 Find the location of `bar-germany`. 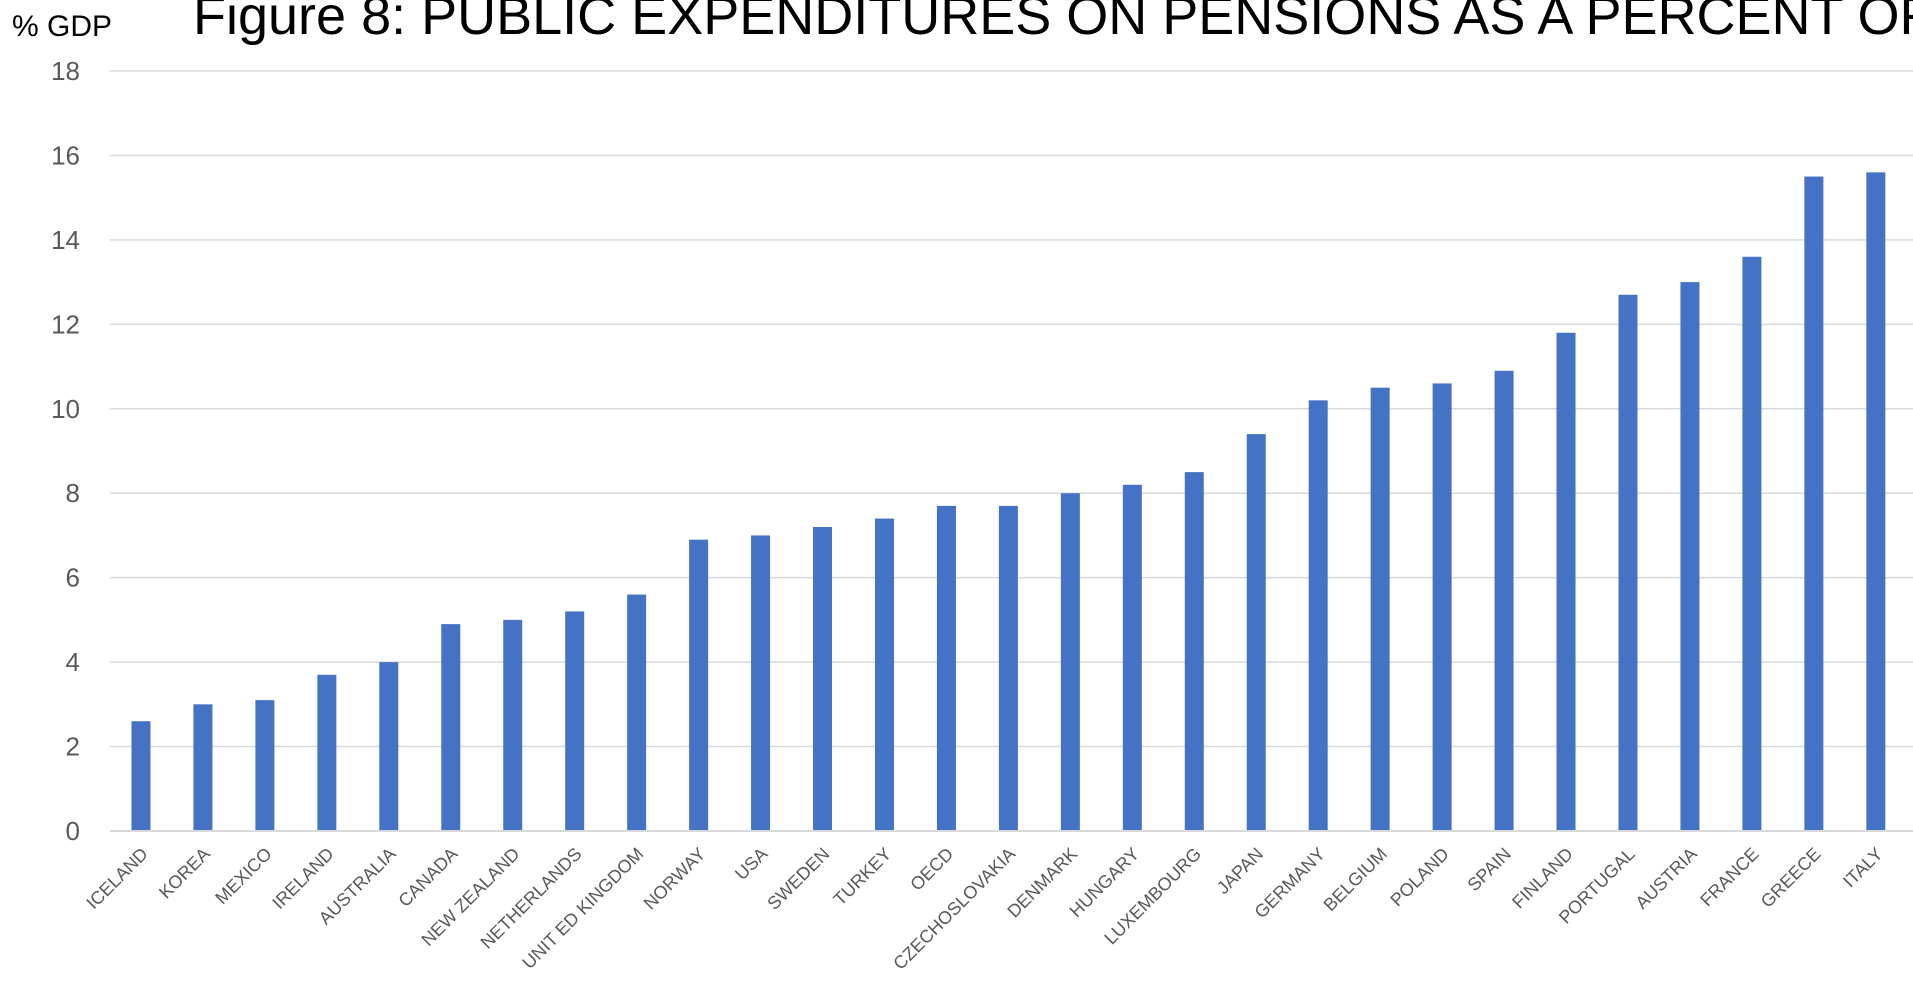

bar-germany is located at coordinates (1318, 615).